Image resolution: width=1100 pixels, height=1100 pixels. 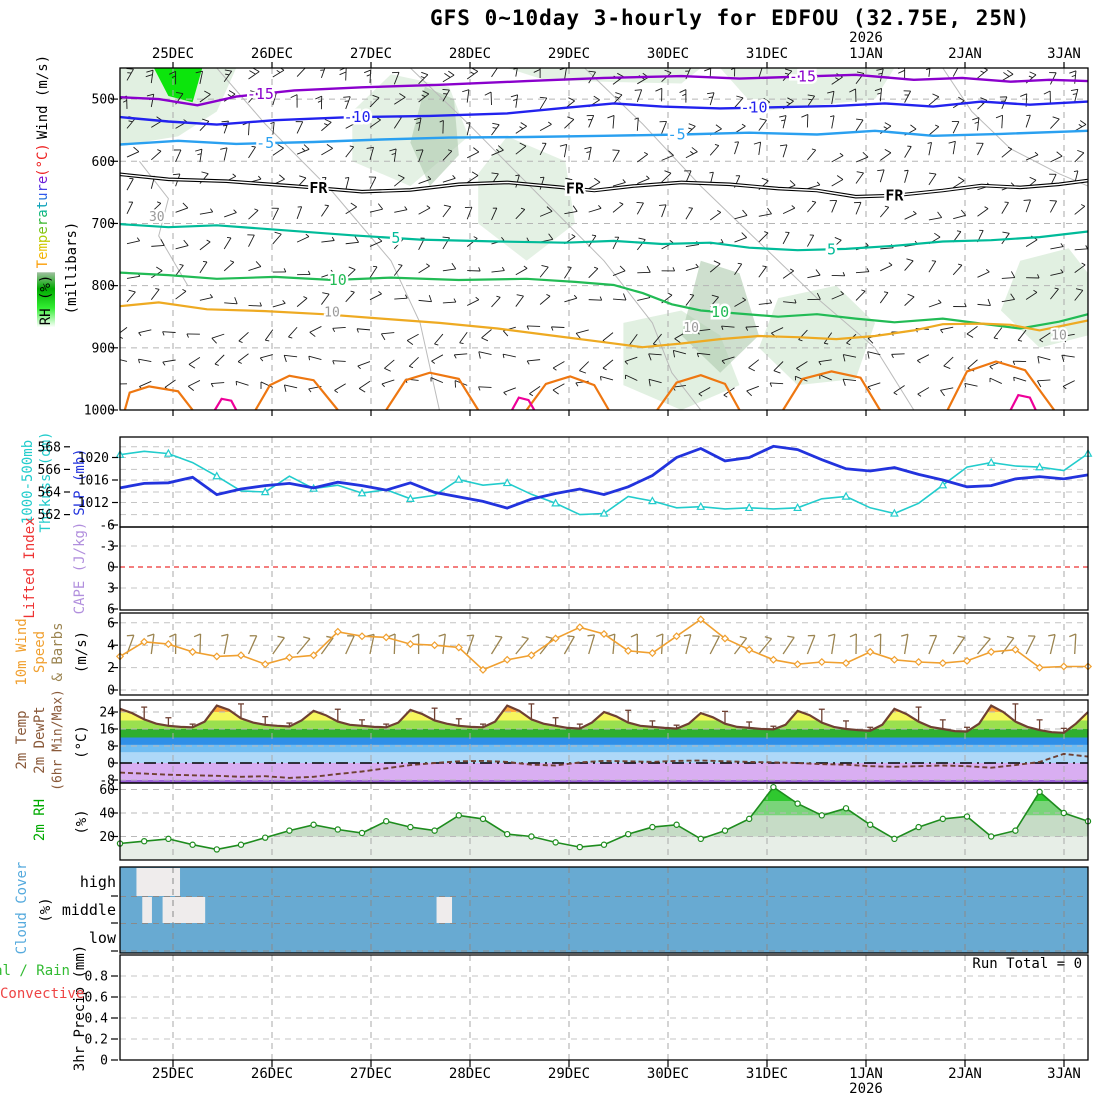 What do you see at coordinates (104, 1061) in the screenshot?
I see `axis-tick-label: 0` at bounding box center [104, 1061].